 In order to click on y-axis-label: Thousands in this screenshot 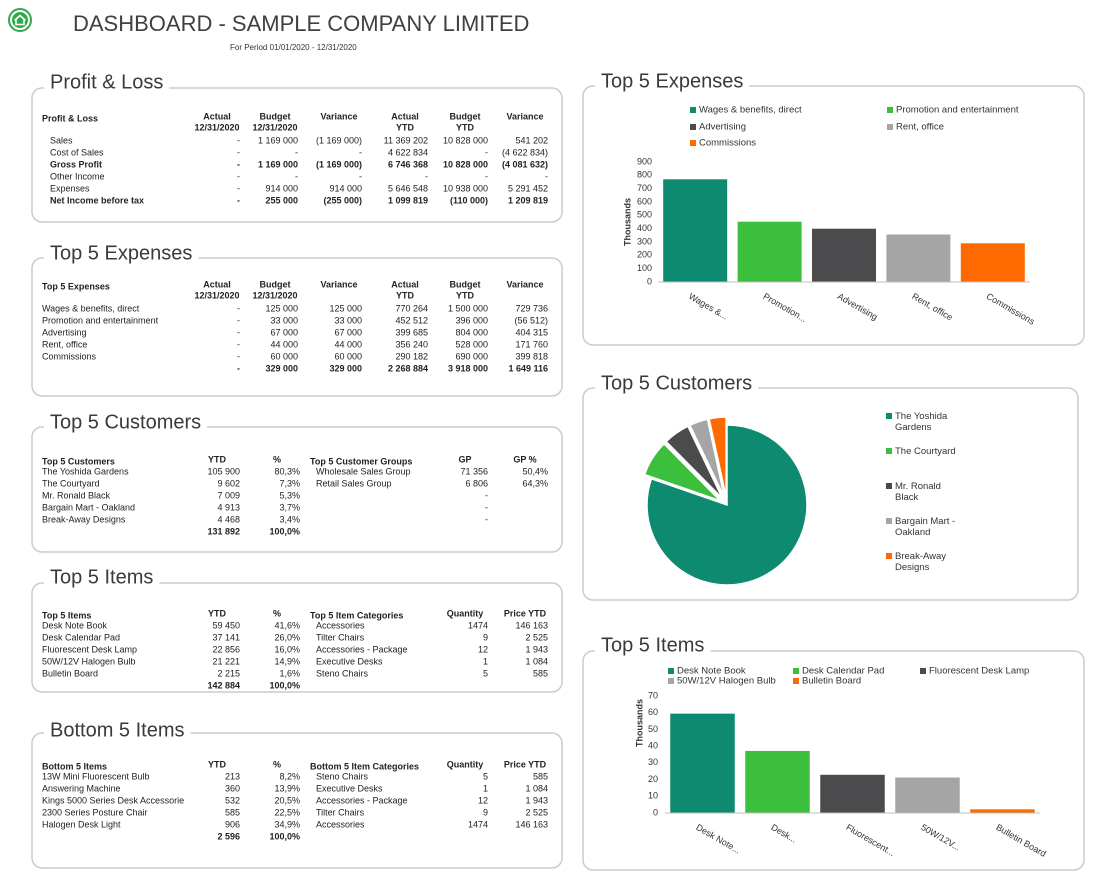, I will do `click(627, 222)`.